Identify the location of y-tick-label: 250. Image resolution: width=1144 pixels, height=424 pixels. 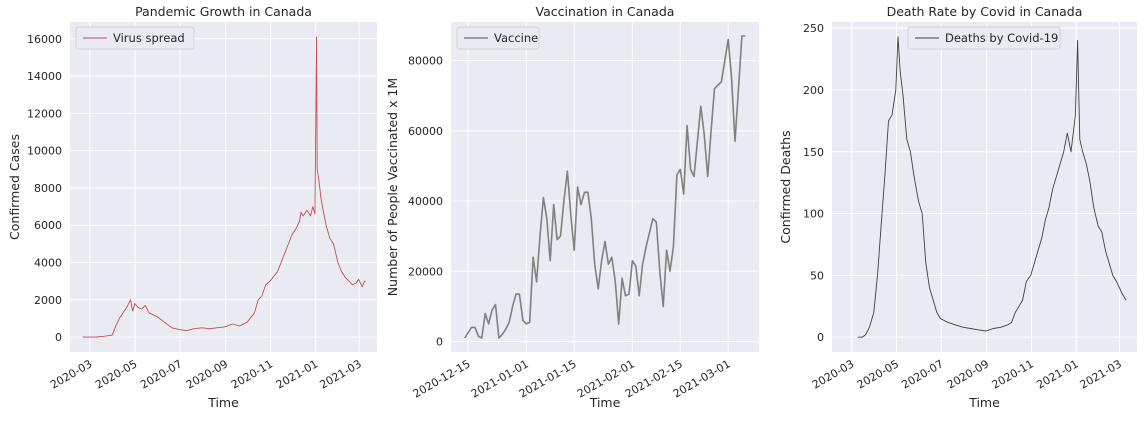
(813, 28).